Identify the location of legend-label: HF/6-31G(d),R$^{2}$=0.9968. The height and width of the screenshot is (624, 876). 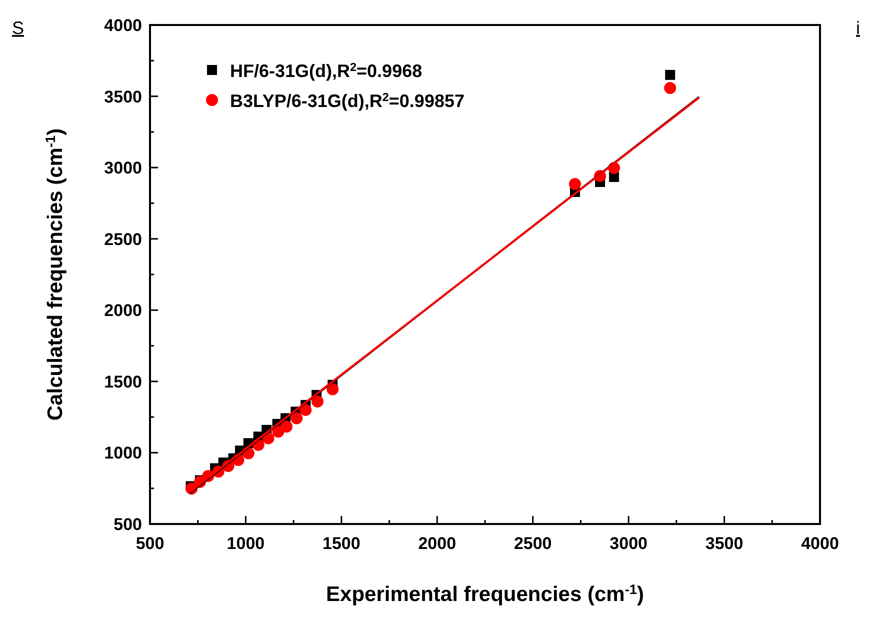
(326, 70).